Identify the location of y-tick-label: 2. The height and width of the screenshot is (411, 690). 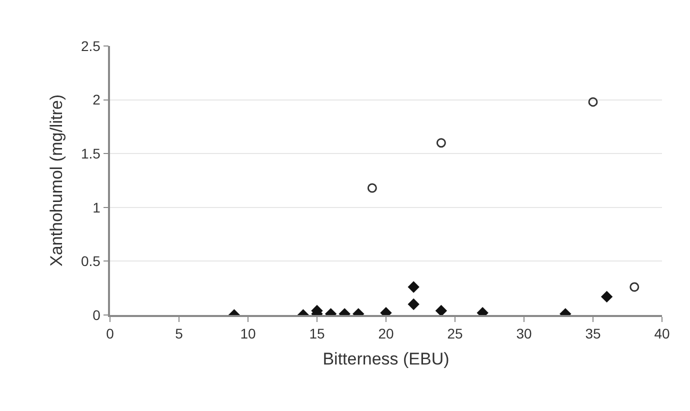
(96, 100).